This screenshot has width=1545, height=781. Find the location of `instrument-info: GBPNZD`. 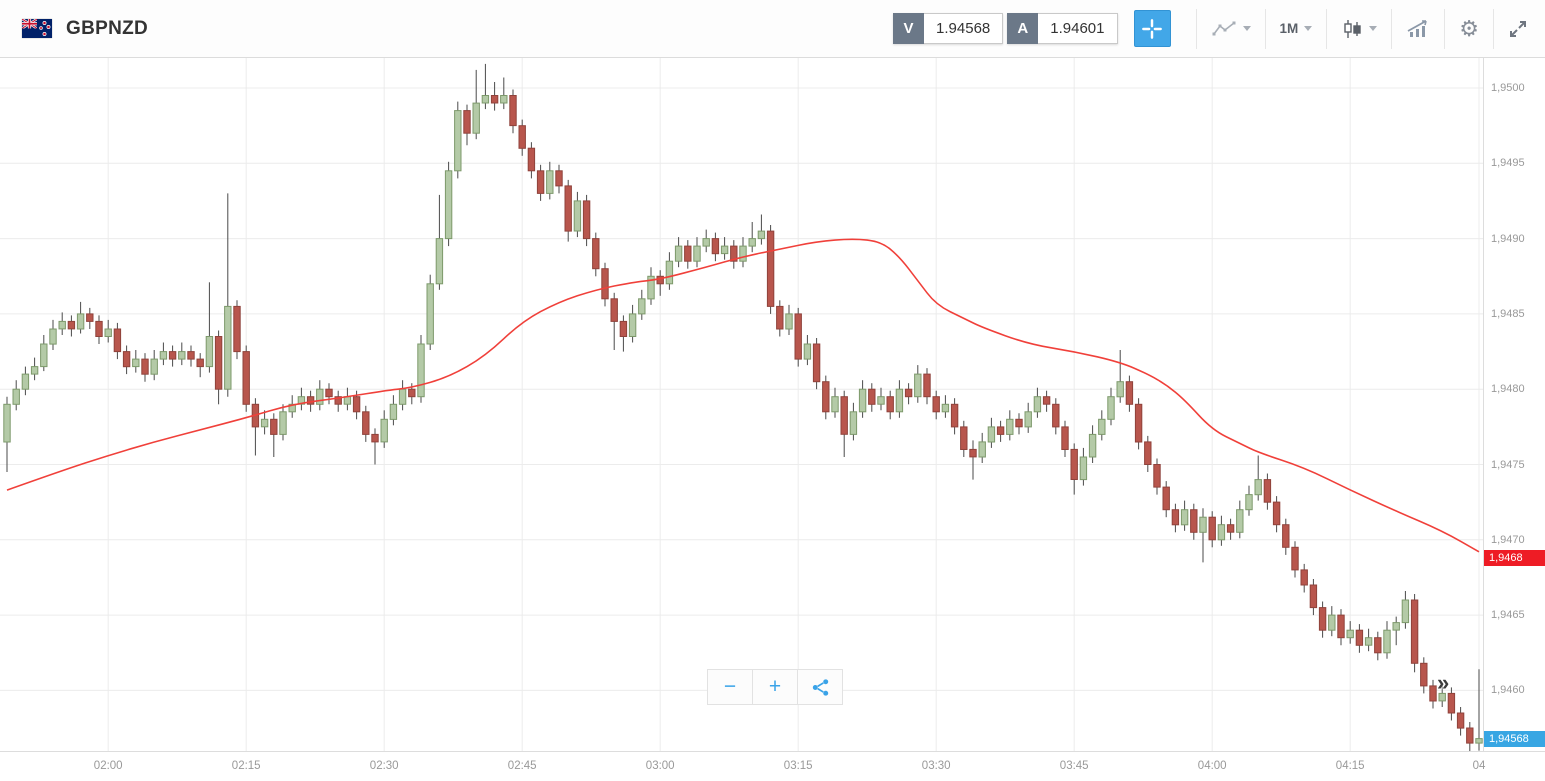

instrument-info: GBPNZD is located at coordinates (85, 29).